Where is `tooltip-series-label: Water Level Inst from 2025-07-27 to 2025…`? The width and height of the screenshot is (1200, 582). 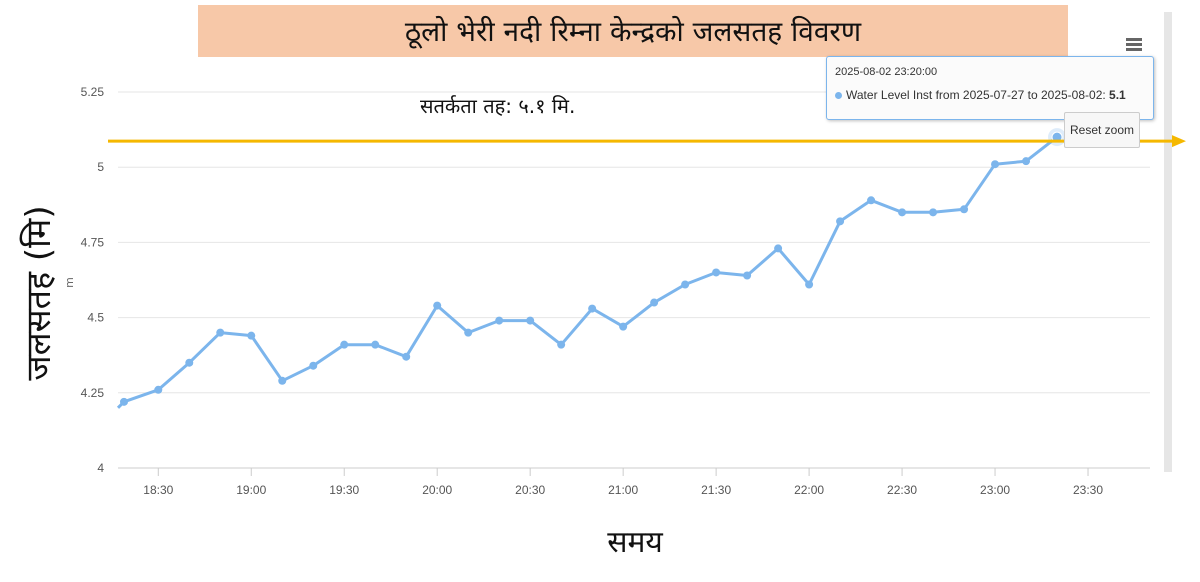
tooltip-series-label: Water Level Inst from 2025-07-27 to 2025… is located at coordinates (976, 95).